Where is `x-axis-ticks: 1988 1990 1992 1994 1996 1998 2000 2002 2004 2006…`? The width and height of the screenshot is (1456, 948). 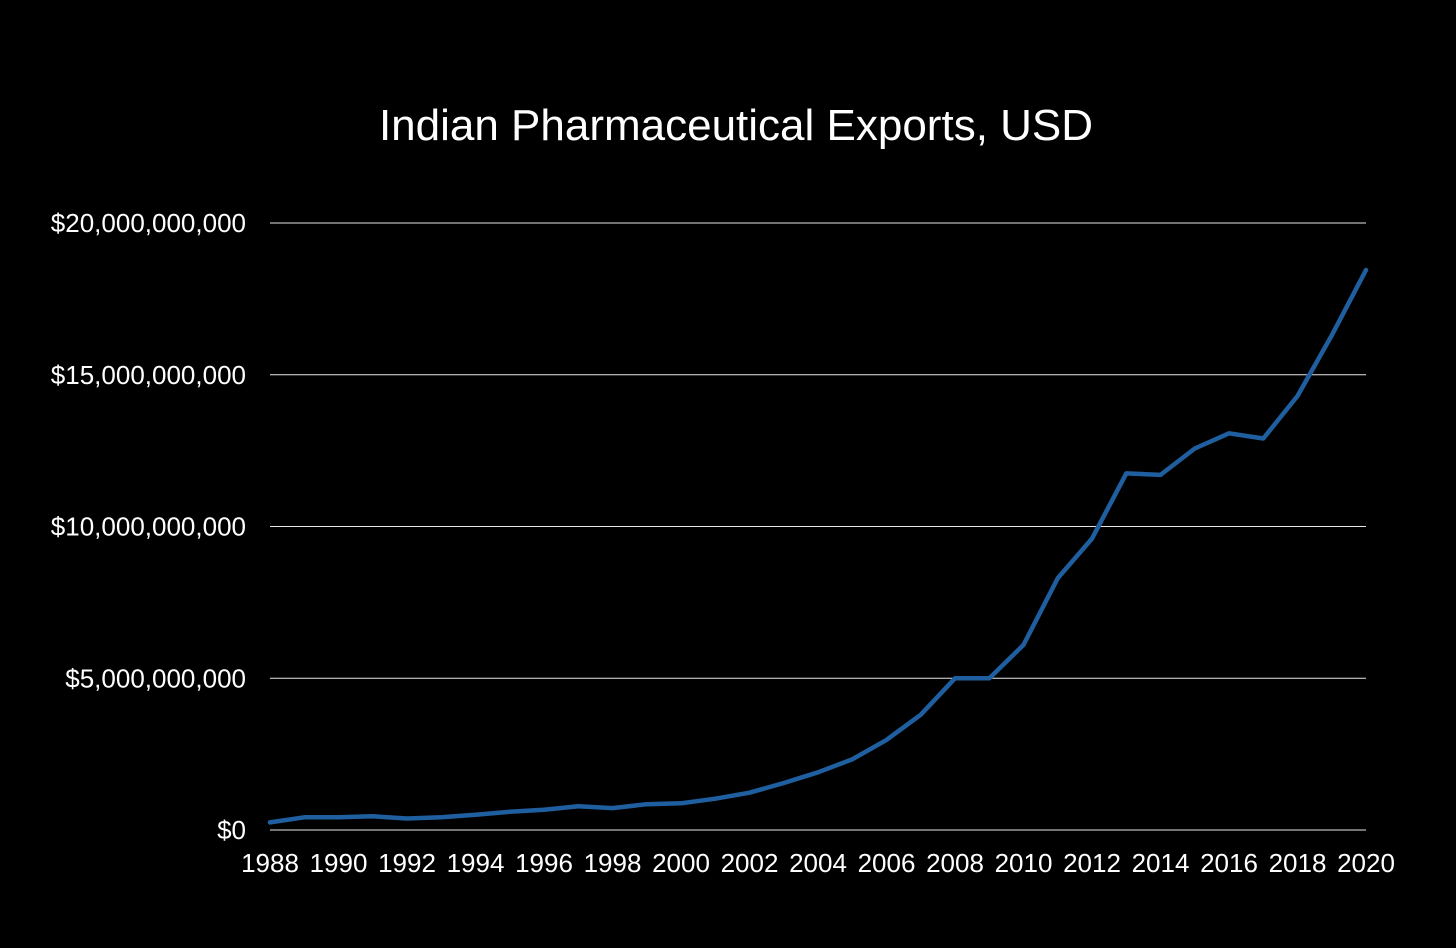
x-axis-ticks: 1988 1990 1992 1994 1996 1998 2000 2002 2004 2006… is located at coordinates (818, 863).